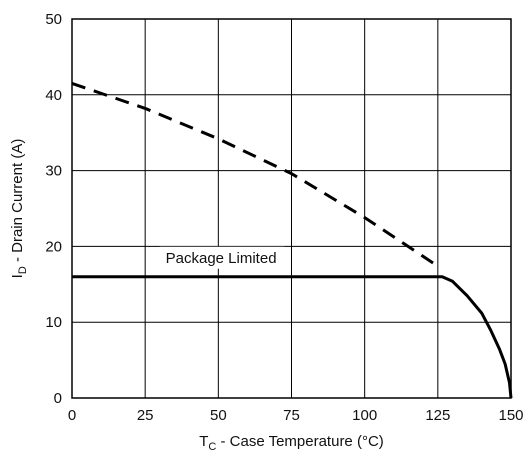 The image size is (526, 454). What do you see at coordinates (17, 203) in the screenshot?
I see `y-axis-label-rest: - Drain Current (A)` at bounding box center [17, 203].